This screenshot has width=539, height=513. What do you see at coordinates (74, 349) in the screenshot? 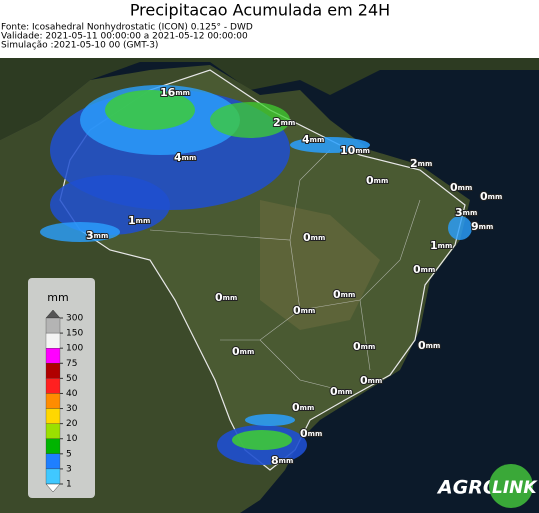
I see `colorbar-label: 100` at bounding box center [74, 349].